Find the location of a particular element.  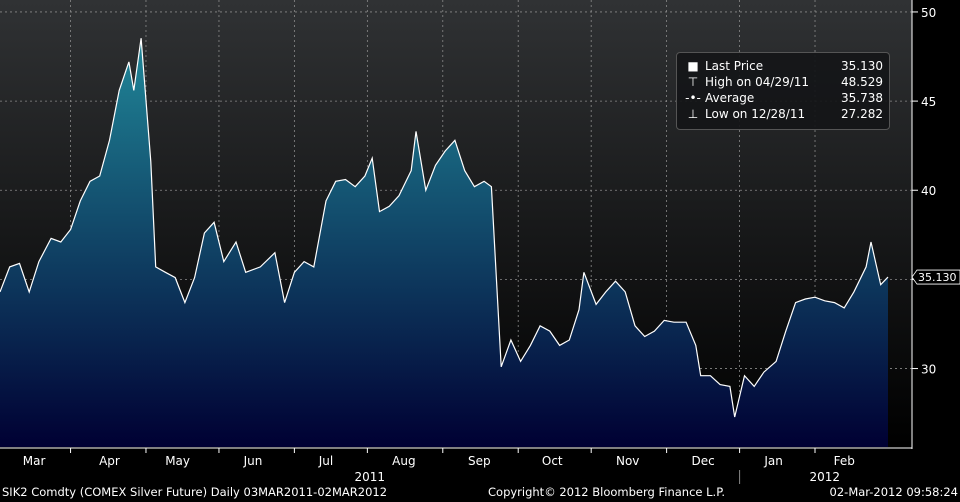

y-tick-label: 50 is located at coordinates (928, 13).